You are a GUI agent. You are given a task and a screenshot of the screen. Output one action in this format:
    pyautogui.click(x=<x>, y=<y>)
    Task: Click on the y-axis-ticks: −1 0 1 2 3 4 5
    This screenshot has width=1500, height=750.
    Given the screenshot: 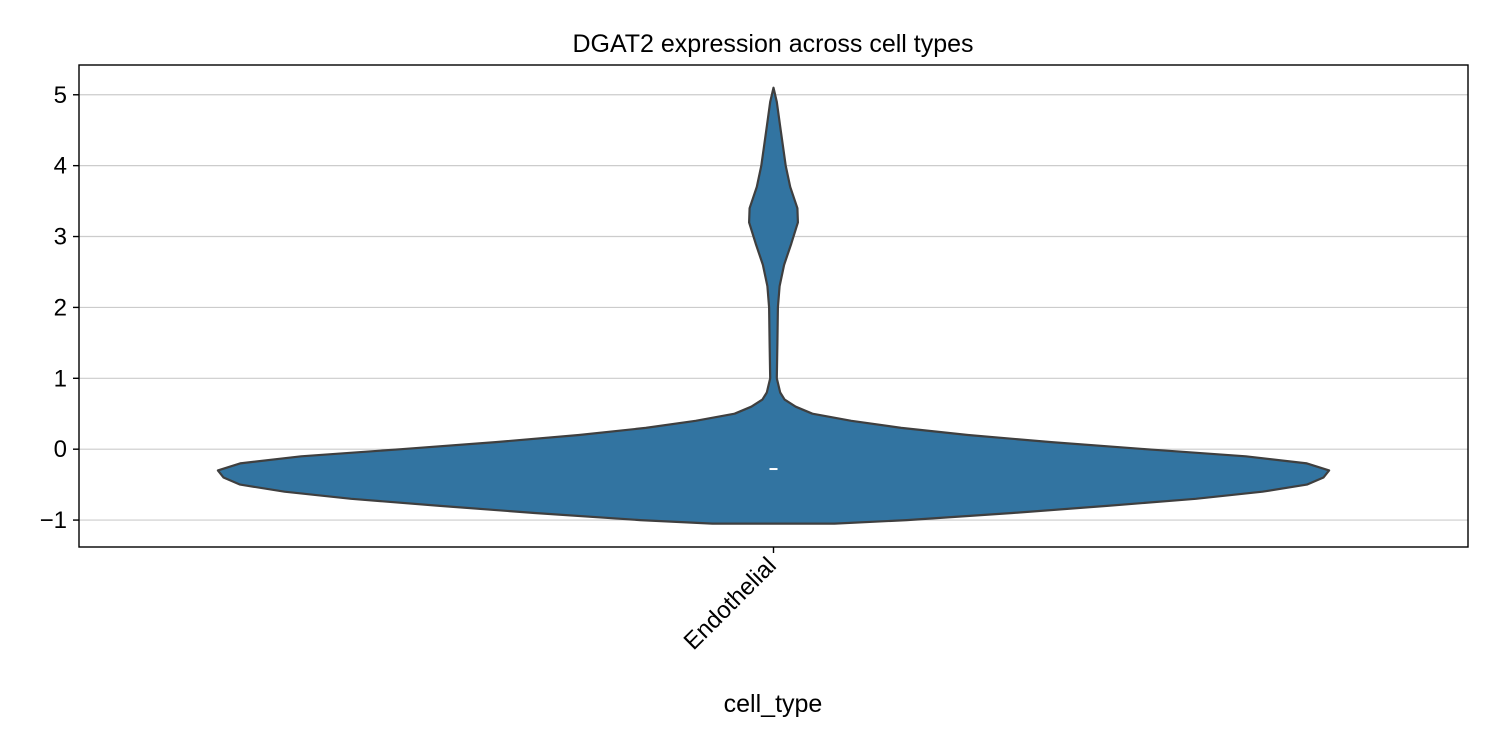 What is the action you would take?
    pyautogui.click(x=59, y=308)
    